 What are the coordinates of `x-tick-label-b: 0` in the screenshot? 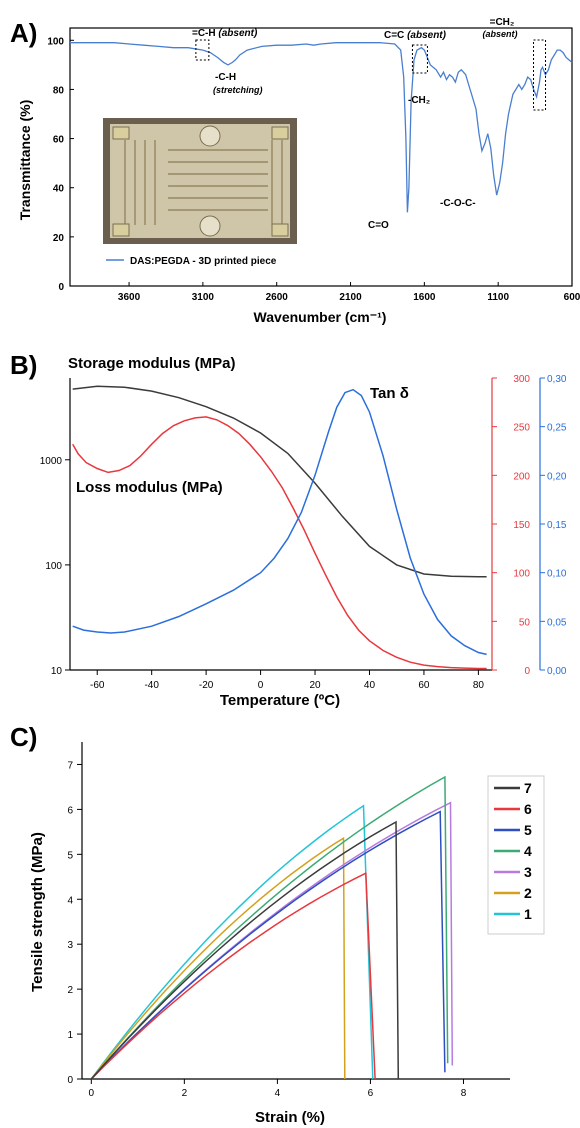 It's located at (261, 685).